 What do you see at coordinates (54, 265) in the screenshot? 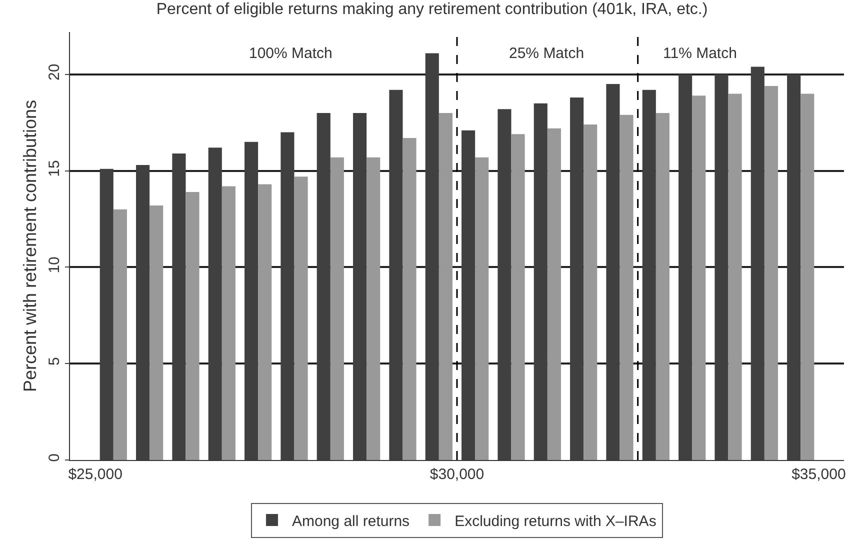
I see `y-tick-label: 10` at bounding box center [54, 265].